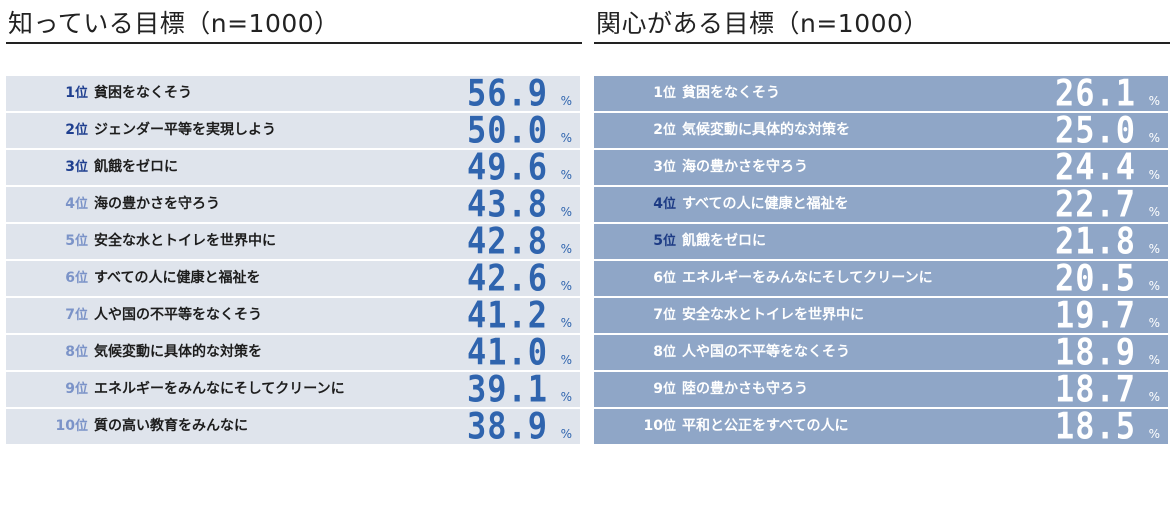 The image size is (1176, 532). Describe the element at coordinates (881, 389) in the screenshot. I see `ranking-row: 9位 陸の豊かさも守ろう 18.7%` at that location.